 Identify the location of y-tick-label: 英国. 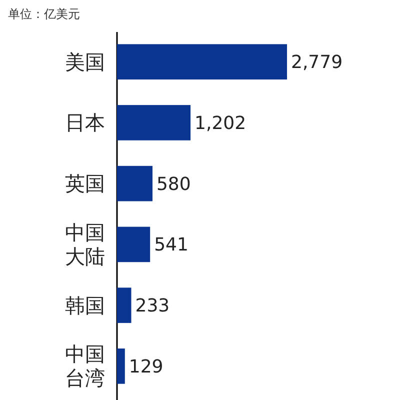
(85, 184).